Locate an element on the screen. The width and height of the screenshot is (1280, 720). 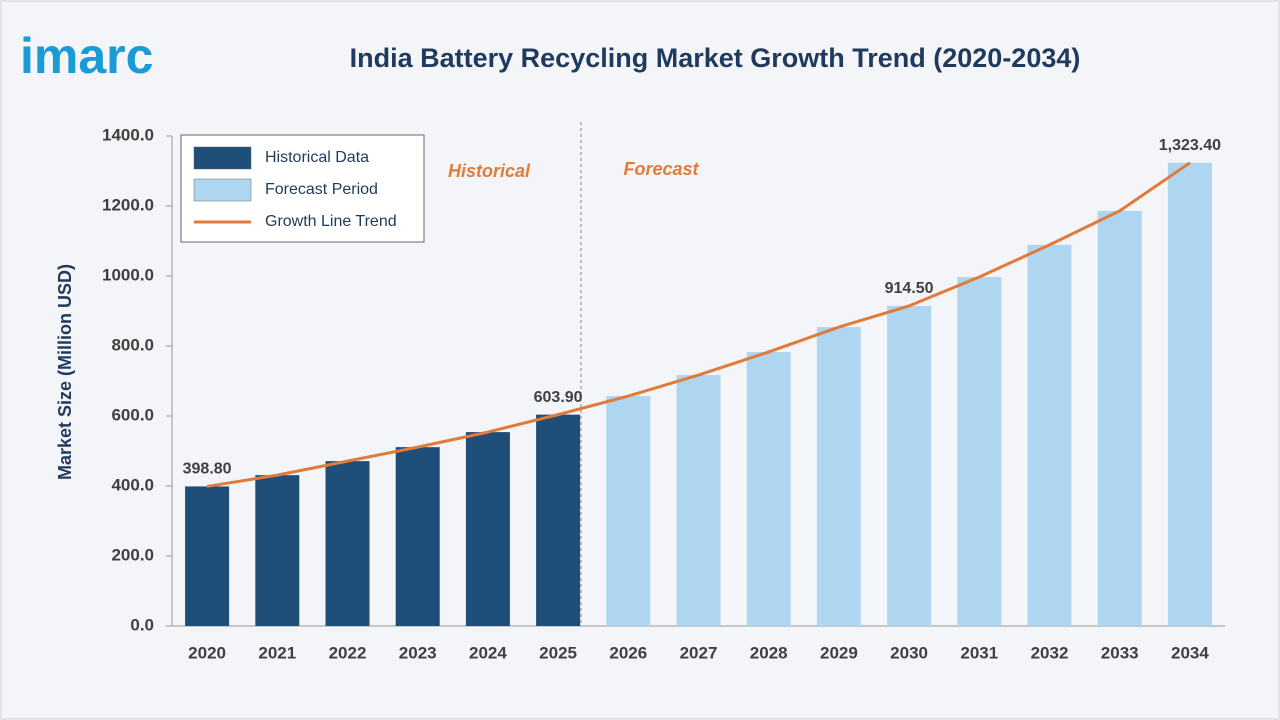
data-label: 914.50 is located at coordinates (909, 288).